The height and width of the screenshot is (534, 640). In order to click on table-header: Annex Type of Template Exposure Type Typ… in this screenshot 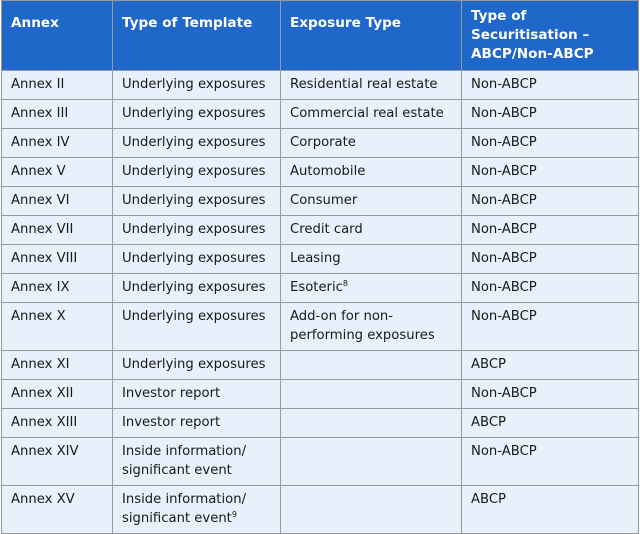, I will do `click(320, 35)`.